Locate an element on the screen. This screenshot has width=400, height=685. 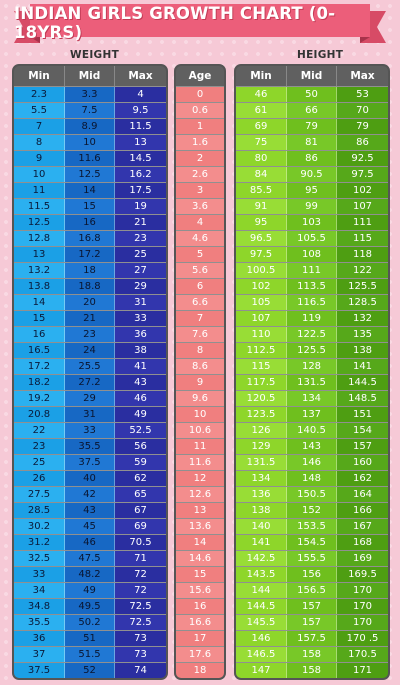
age-cell-age: 14.6 is located at coordinates (200, 558).